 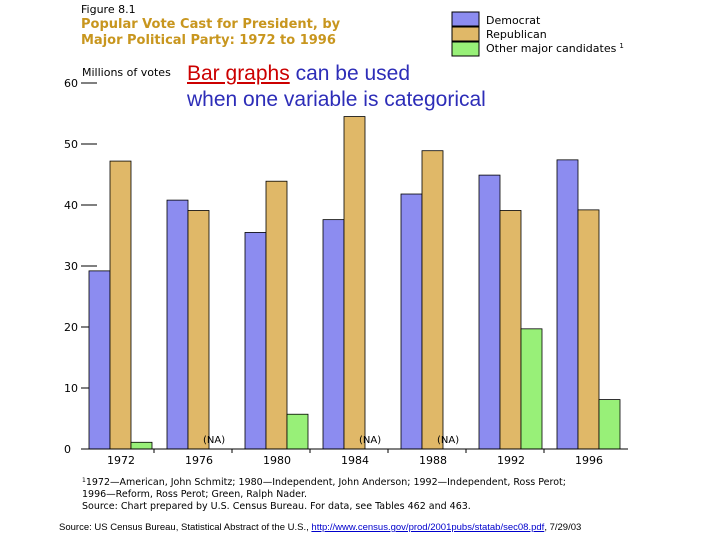 What do you see at coordinates (276, 315) in the screenshot?
I see `bar-republican-1980` at bounding box center [276, 315].